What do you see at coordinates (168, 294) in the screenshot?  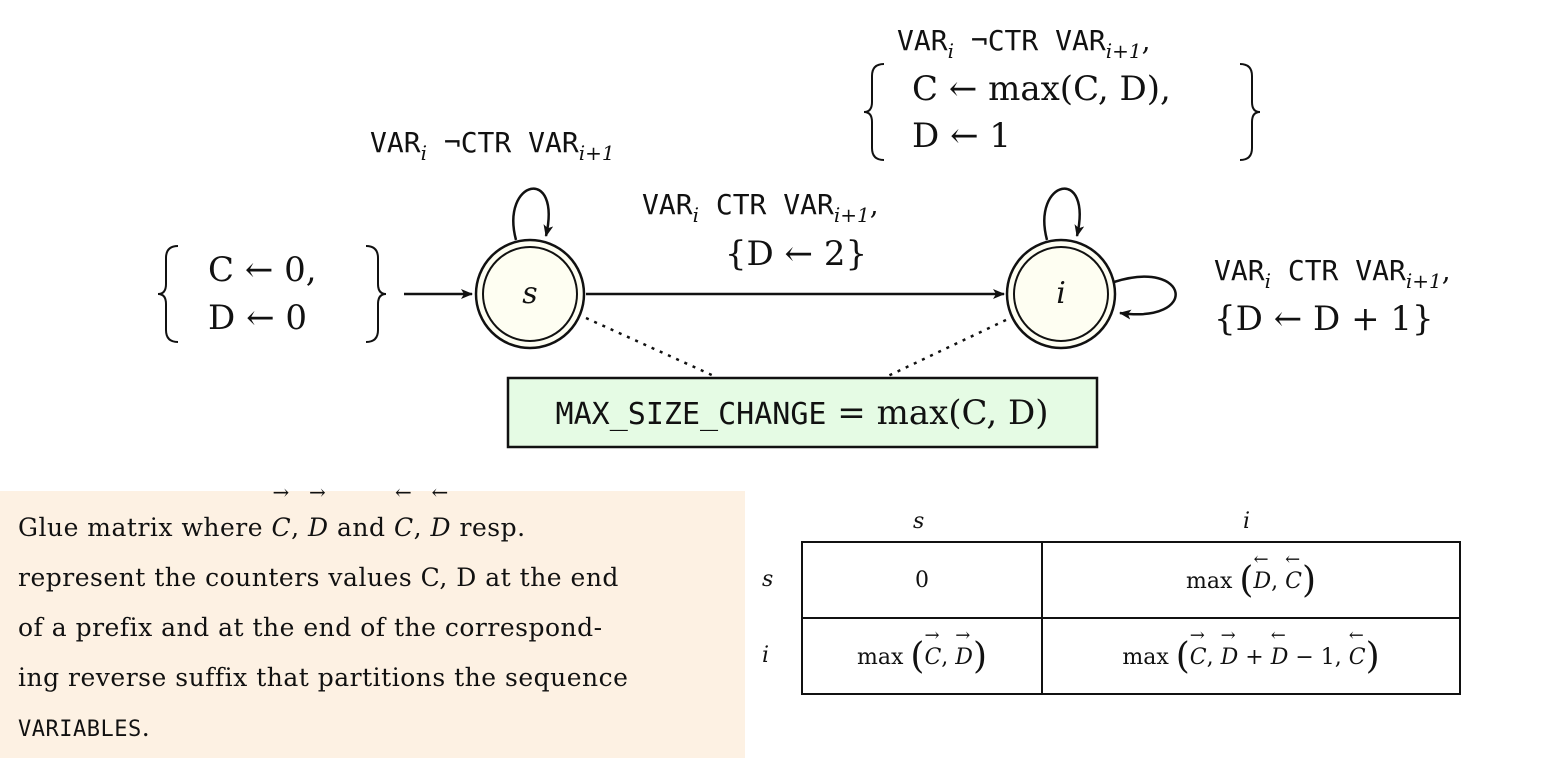 I see `left-brace` at bounding box center [168, 294].